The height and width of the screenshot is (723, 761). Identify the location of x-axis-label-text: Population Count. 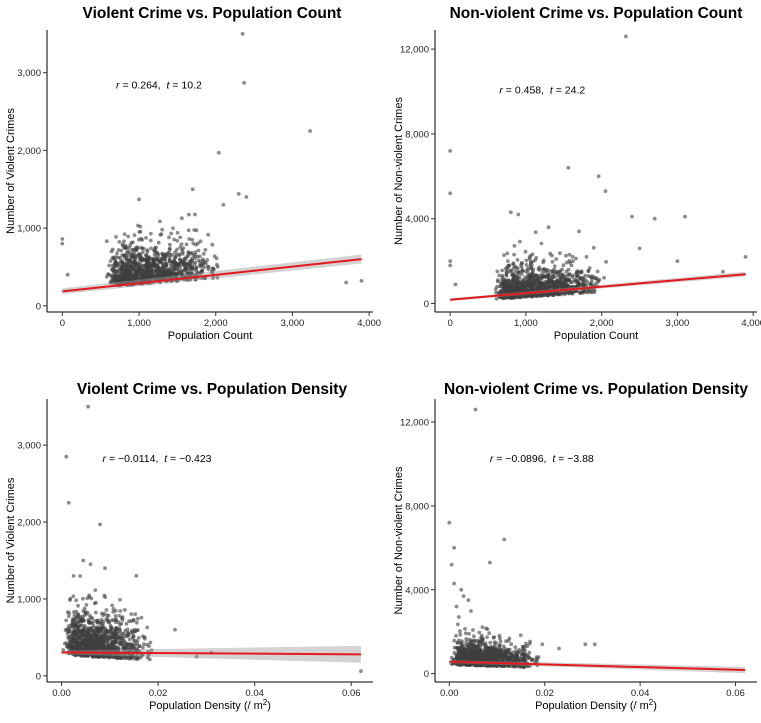
(596, 336).